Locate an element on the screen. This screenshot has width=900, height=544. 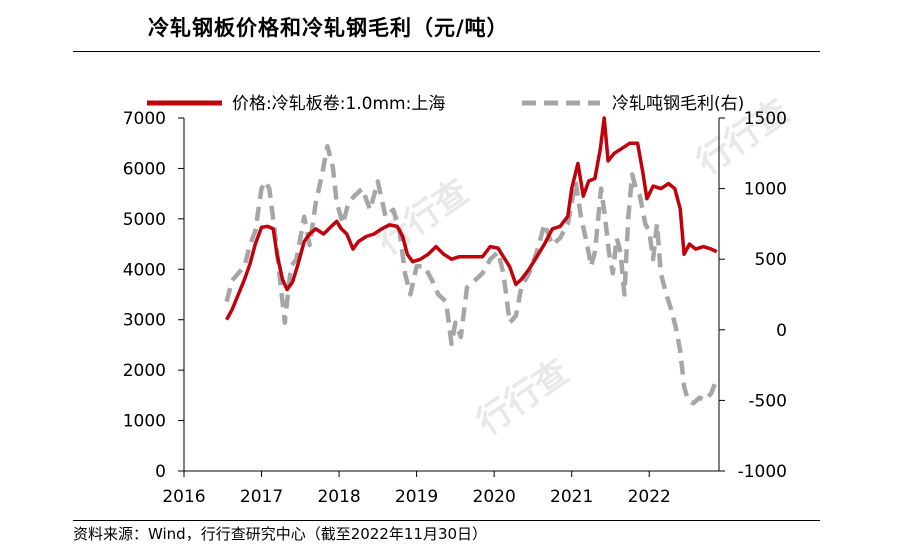
y-left-tick-label: 7000 is located at coordinates (144, 119).